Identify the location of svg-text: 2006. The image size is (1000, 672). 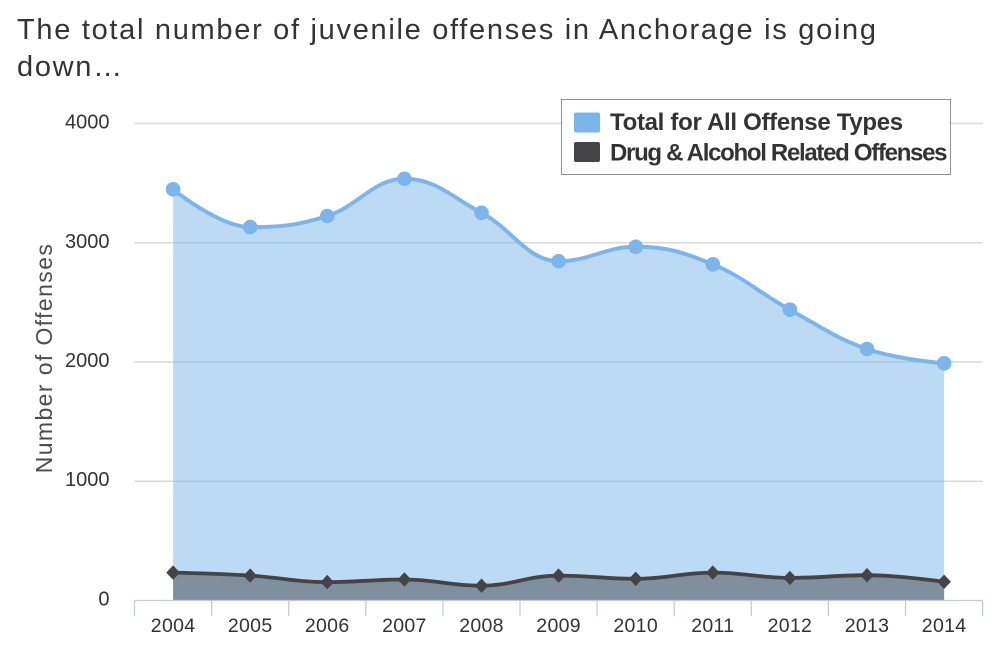
(327, 626).